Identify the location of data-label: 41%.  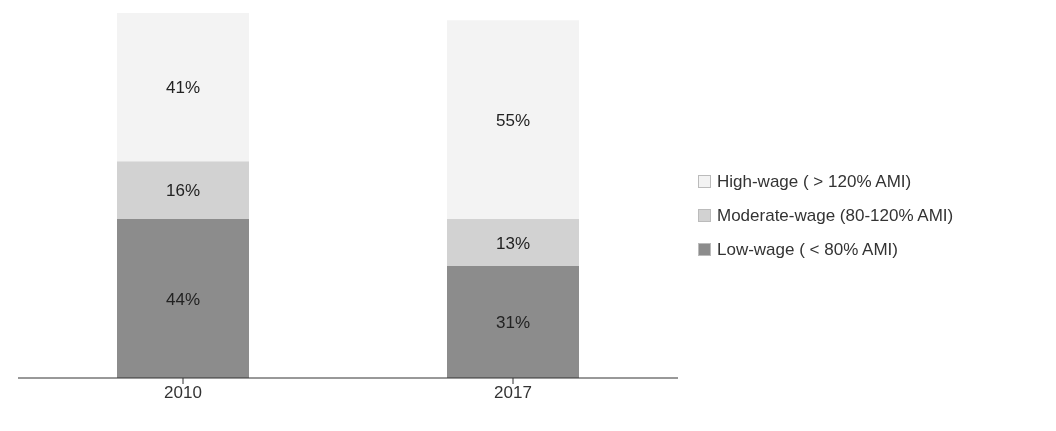
(183, 88).